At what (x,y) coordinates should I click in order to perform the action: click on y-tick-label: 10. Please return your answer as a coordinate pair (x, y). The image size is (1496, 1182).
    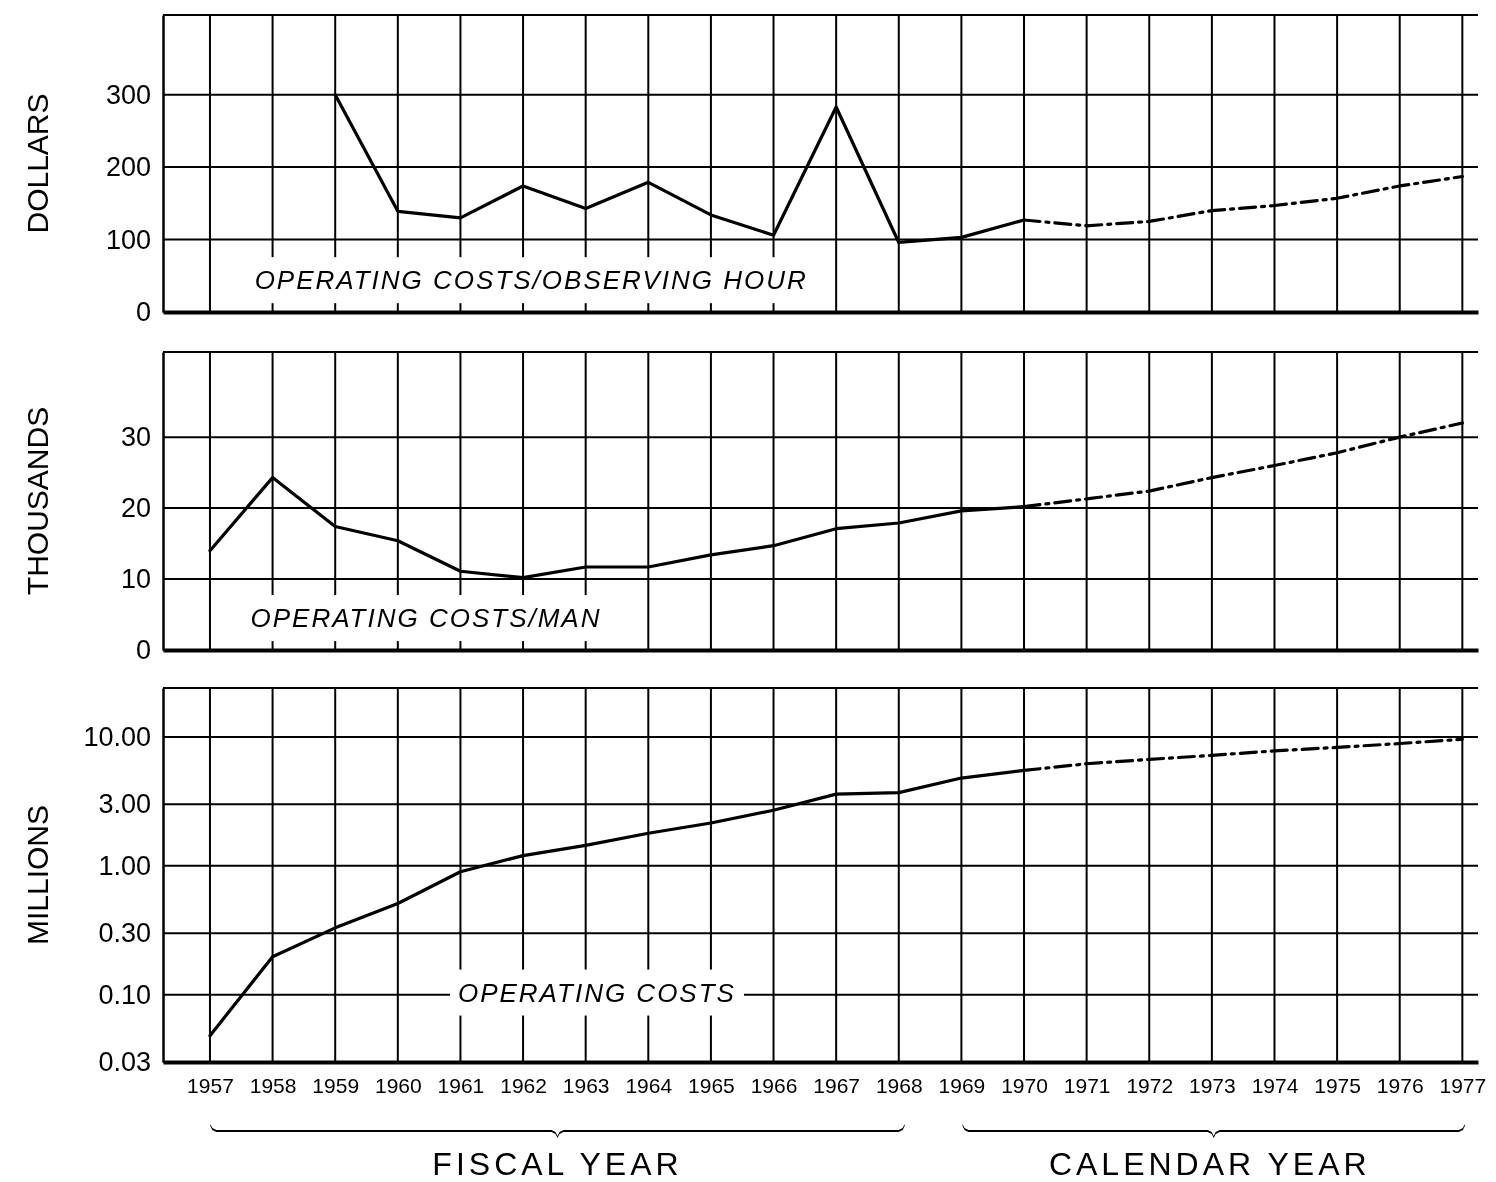
    Looking at the image, I should click on (135, 579).